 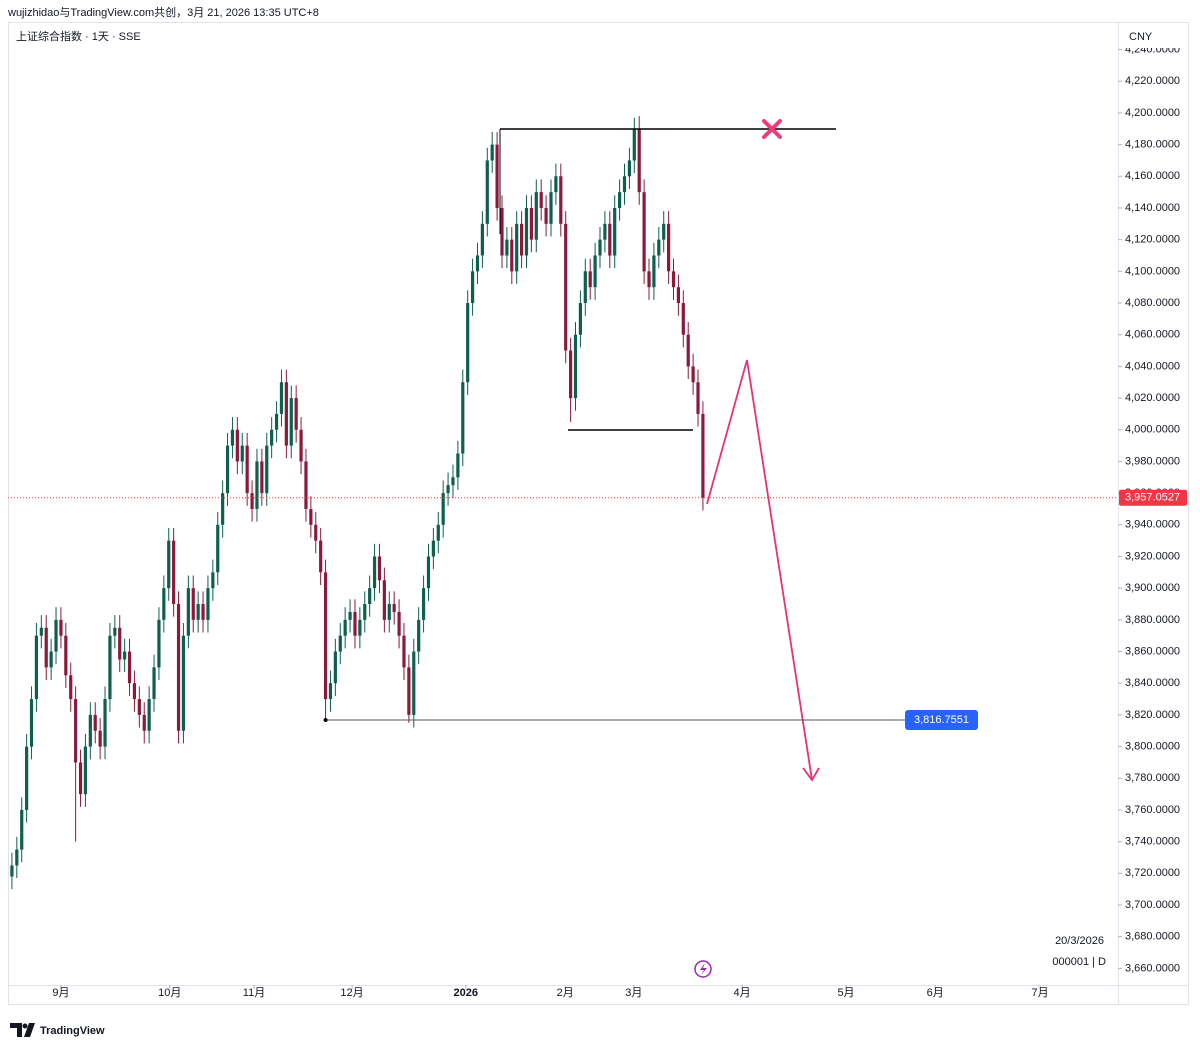 What do you see at coordinates (1152, 81) in the screenshot?
I see `y-tick-label: 4,220.0000` at bounding box center [1152, 81].